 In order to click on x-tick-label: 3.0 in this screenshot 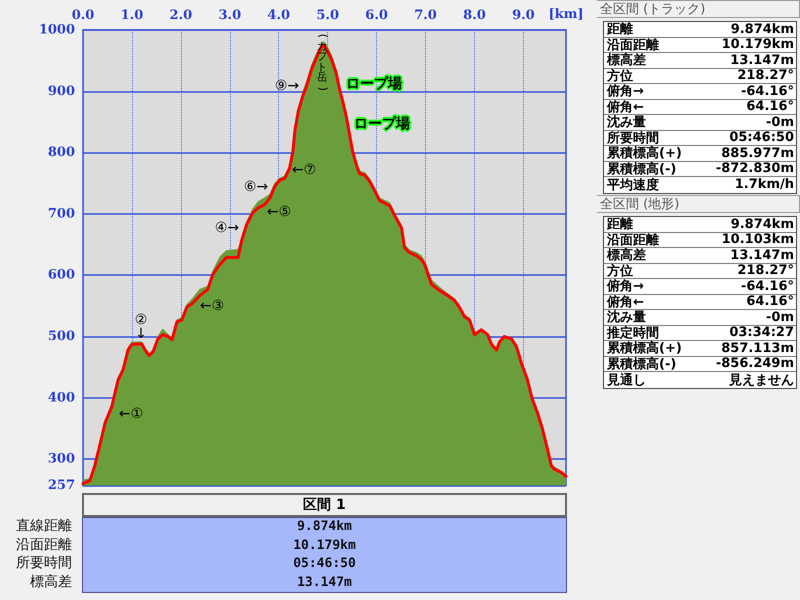, I will do `click(230, 15)`.